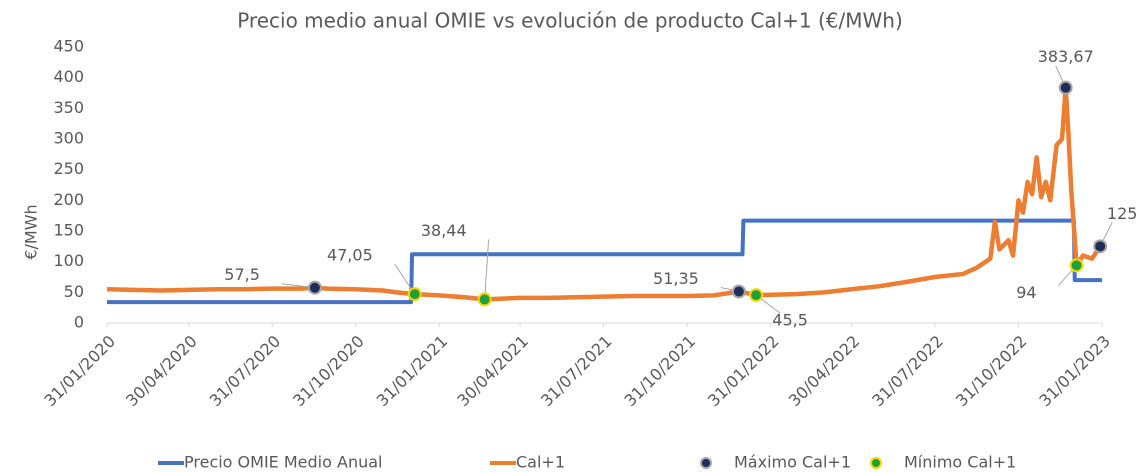 This screenshot has height=472, width=1144. Describe the element at coordinates (242, 274) in the screenshot. I see `data-label: 57,5` at that location.